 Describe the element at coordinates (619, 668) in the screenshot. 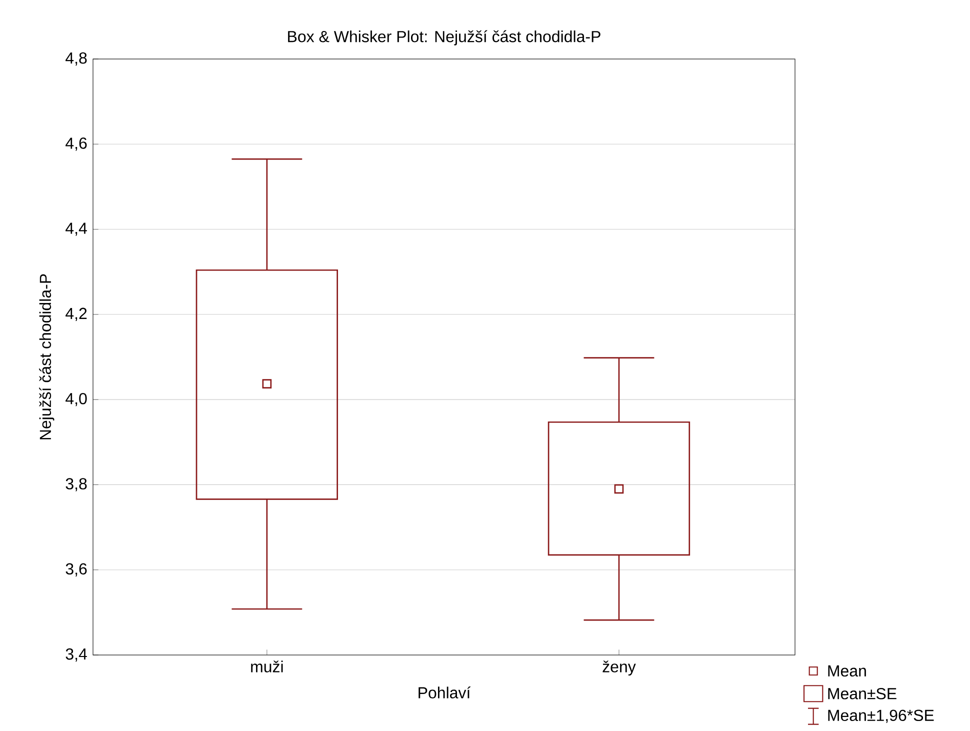

I see `x-tick-label: ženy` at that location.